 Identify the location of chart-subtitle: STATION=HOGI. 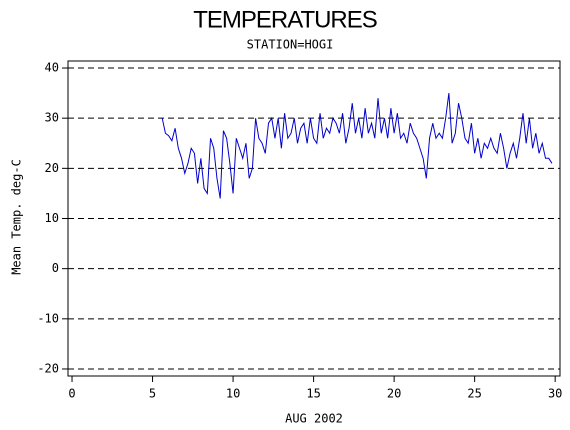
(290, 45).